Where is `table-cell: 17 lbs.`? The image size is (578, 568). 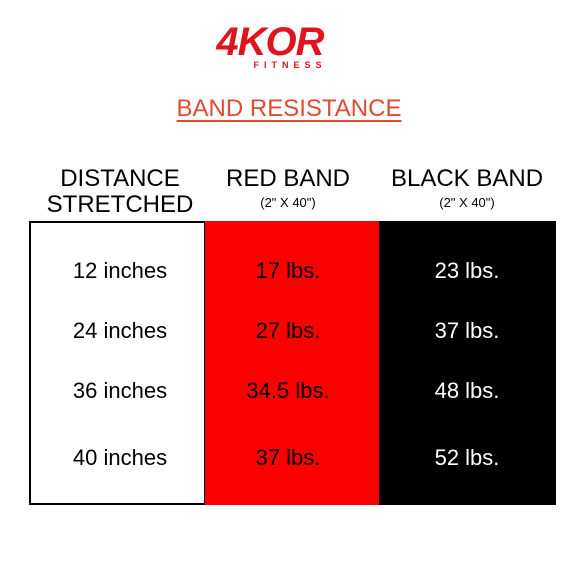
table-cell: 17 lbs. is located at coordinates (288, 270).